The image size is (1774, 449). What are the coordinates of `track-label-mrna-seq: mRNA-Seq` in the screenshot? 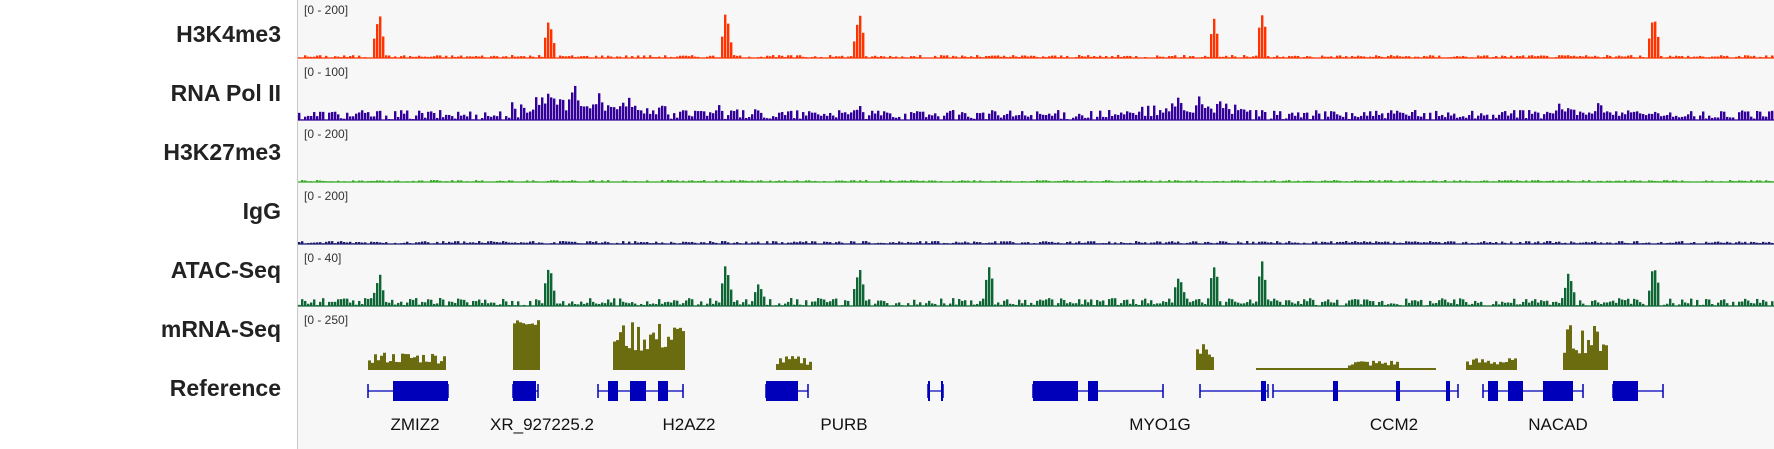 It's located at (220, 329).